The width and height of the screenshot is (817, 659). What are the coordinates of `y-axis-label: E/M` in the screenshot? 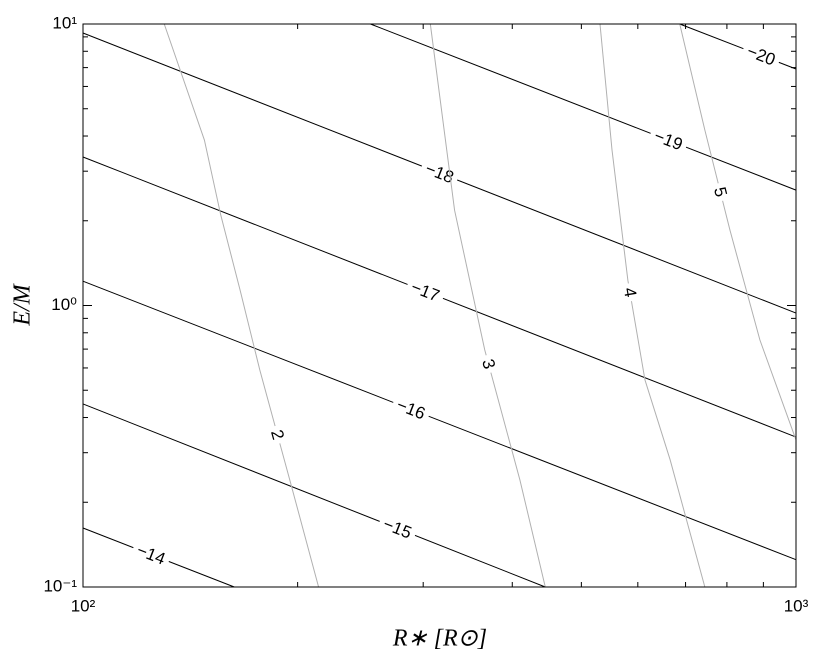 It's located at (23, 304).